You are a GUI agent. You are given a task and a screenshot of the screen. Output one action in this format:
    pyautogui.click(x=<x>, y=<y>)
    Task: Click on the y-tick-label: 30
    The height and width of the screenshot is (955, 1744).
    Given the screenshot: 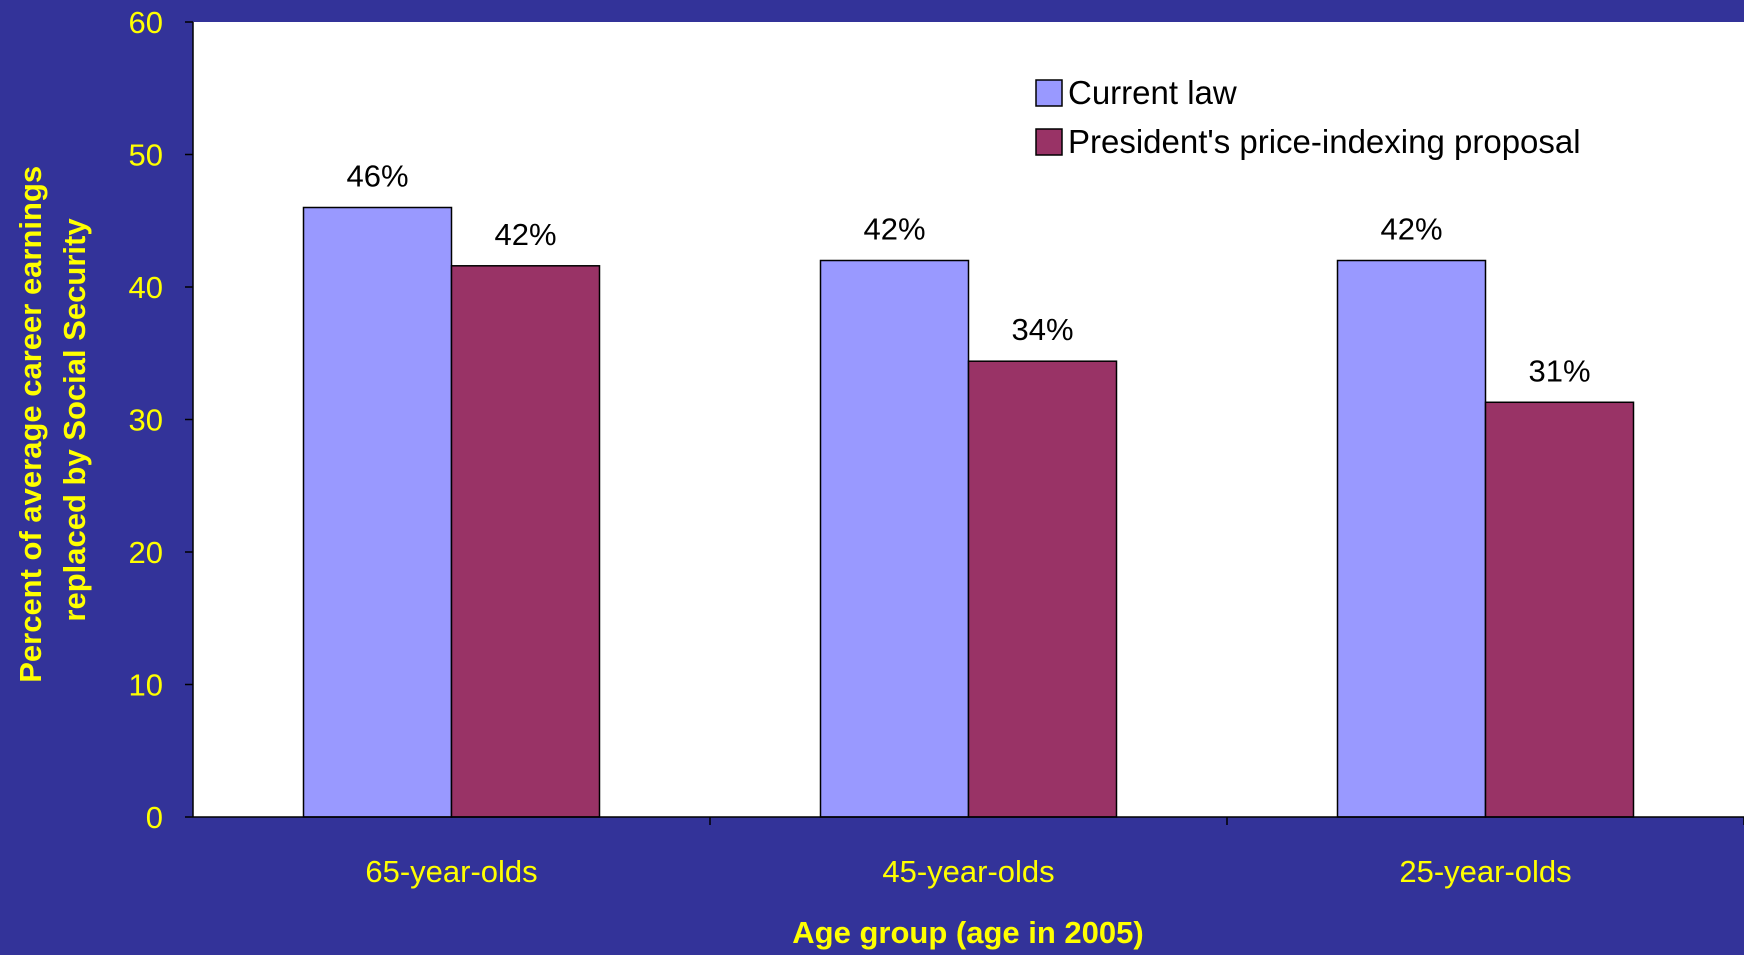 What is the action you would take?
    pyautogui.click(x=146, y=420)
    